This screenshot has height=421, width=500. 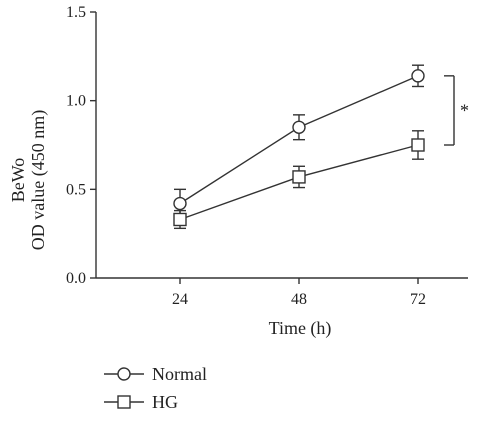 What do you see at coordinates (124, 374) in the screenshot?
I see `legend-marker-normal` at bounding box center [124, 374].